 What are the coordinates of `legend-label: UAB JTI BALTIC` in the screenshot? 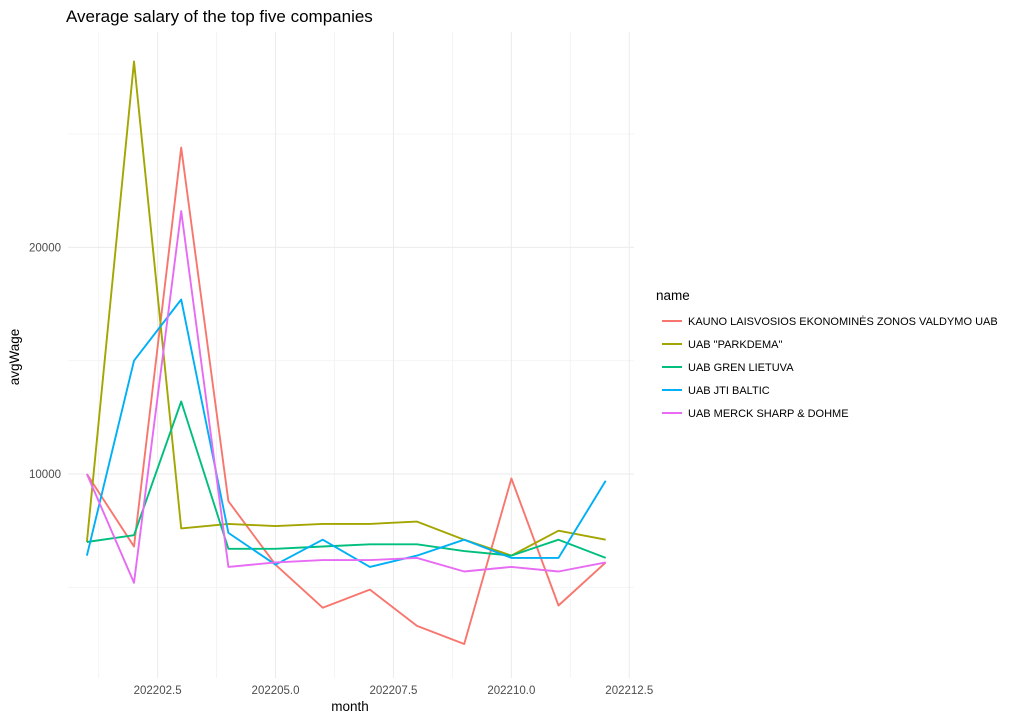 It's located at (729, 391).